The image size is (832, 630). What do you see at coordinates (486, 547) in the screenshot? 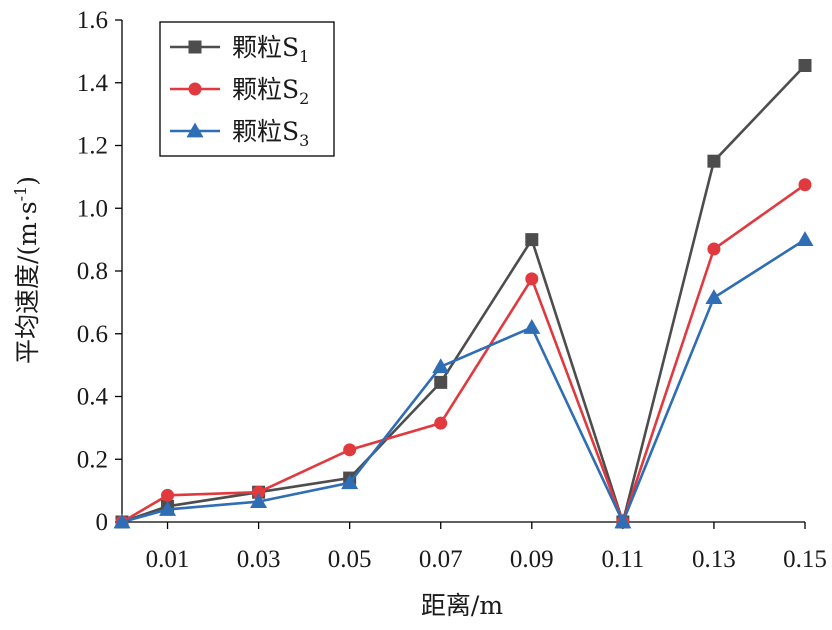
I see `x-axis-ticks: 0.01 0.03 0.05 0.07 0.09 0.11 0.13 0.15` at bounding box center [486, 547].